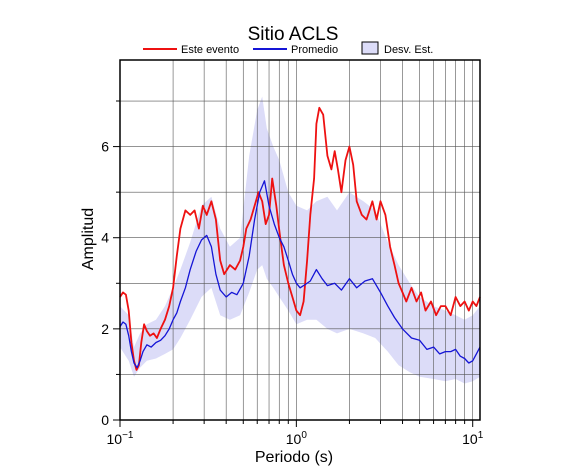  Describe the element at coordinates (88, 239) in the screenshot. I see `y-axis-label: Amplitud` at that location.